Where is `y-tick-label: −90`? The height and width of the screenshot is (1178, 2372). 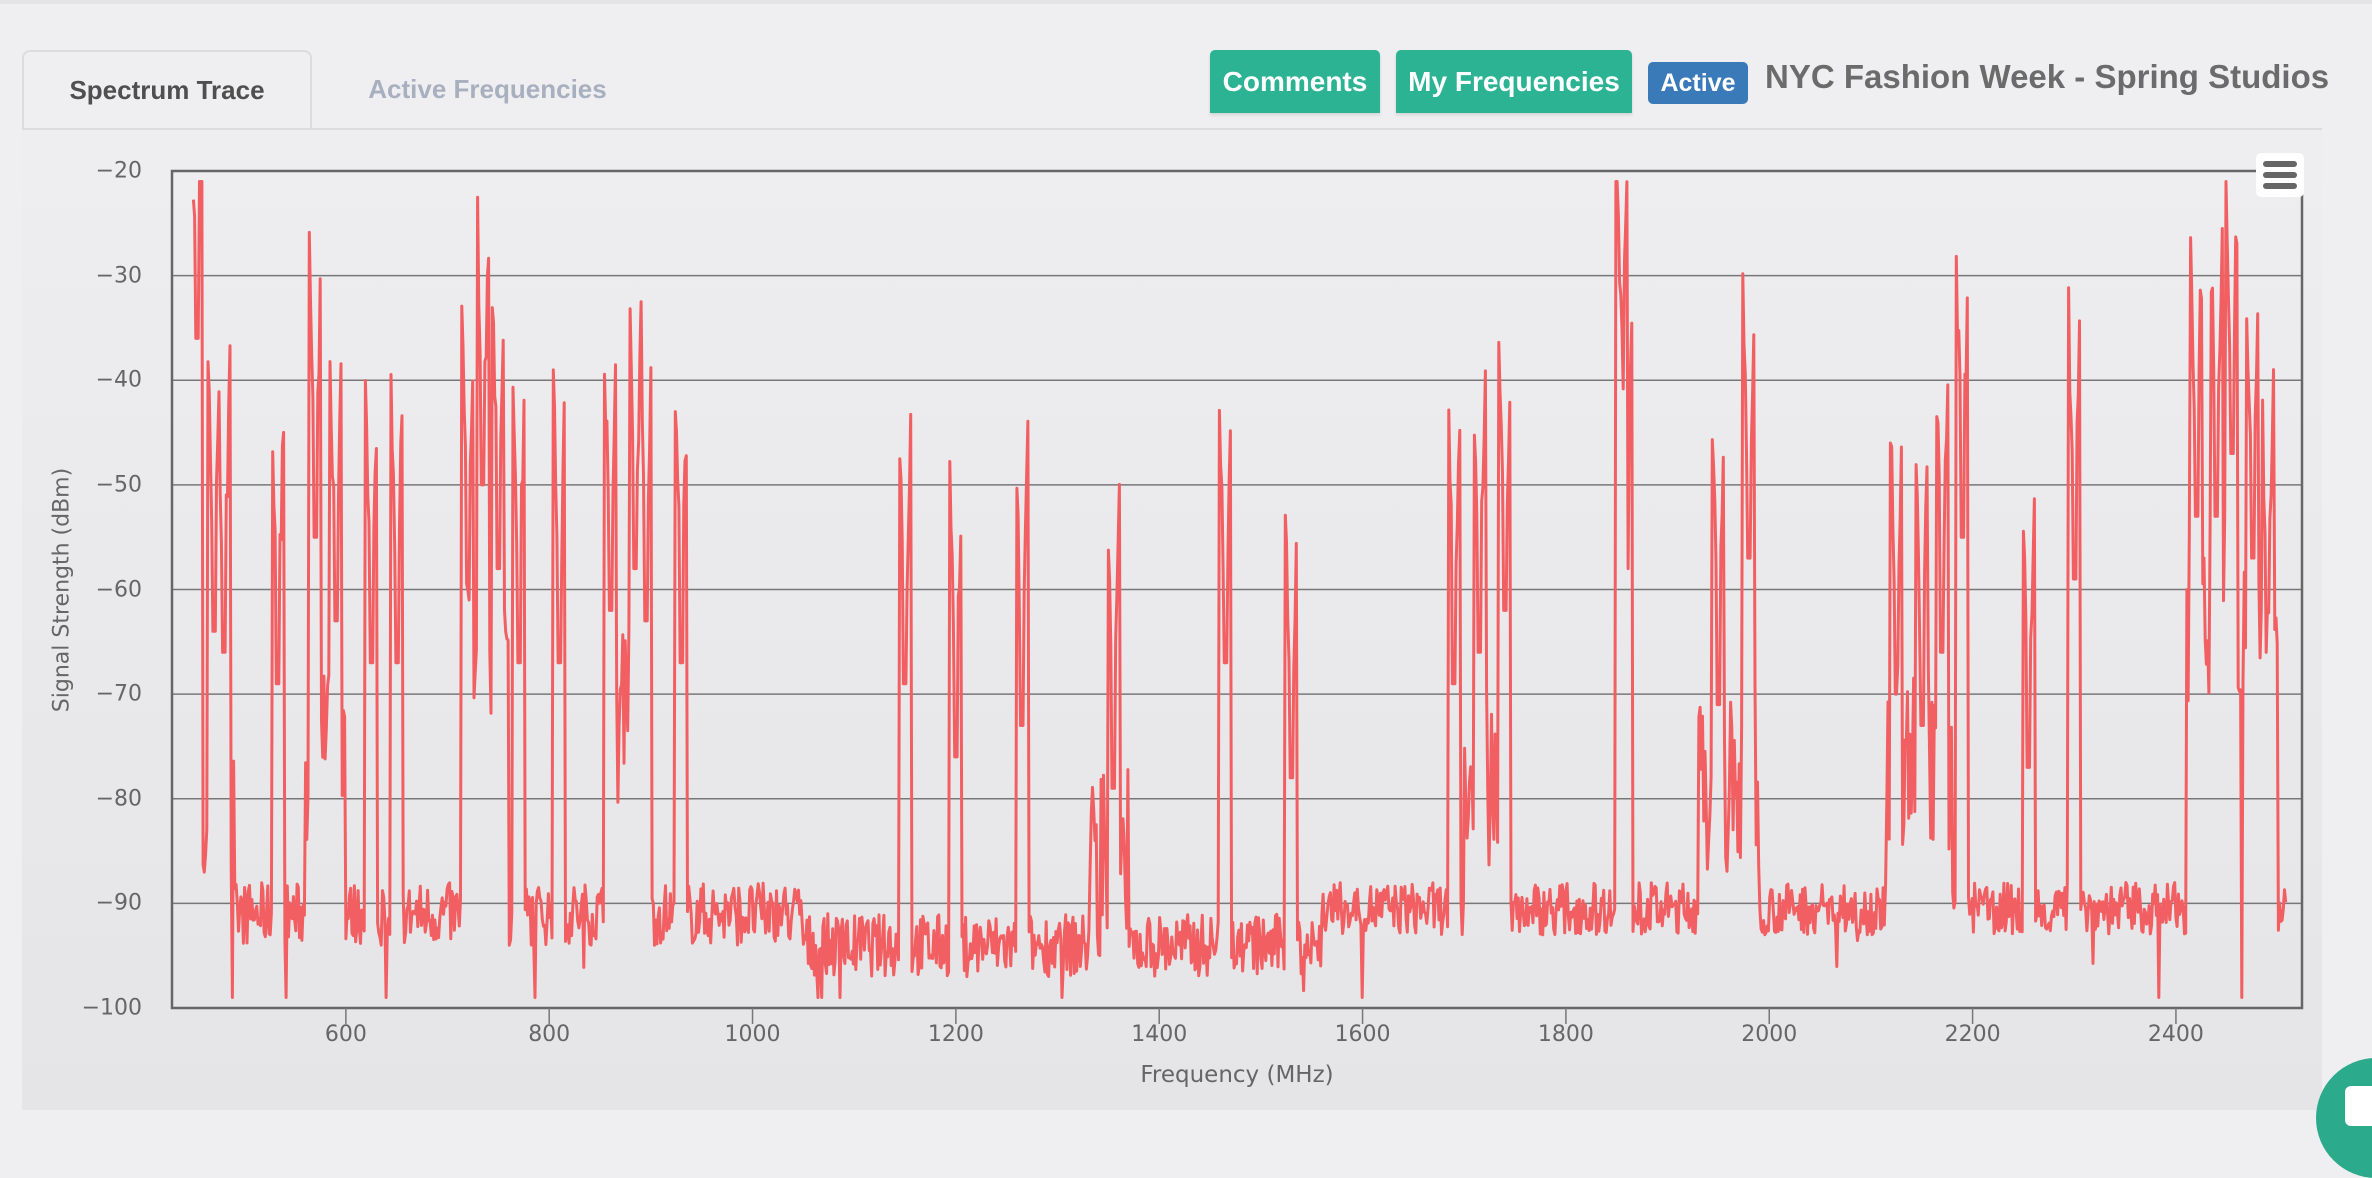
y-tick-label: −90 is located at coordinates (118, 903).